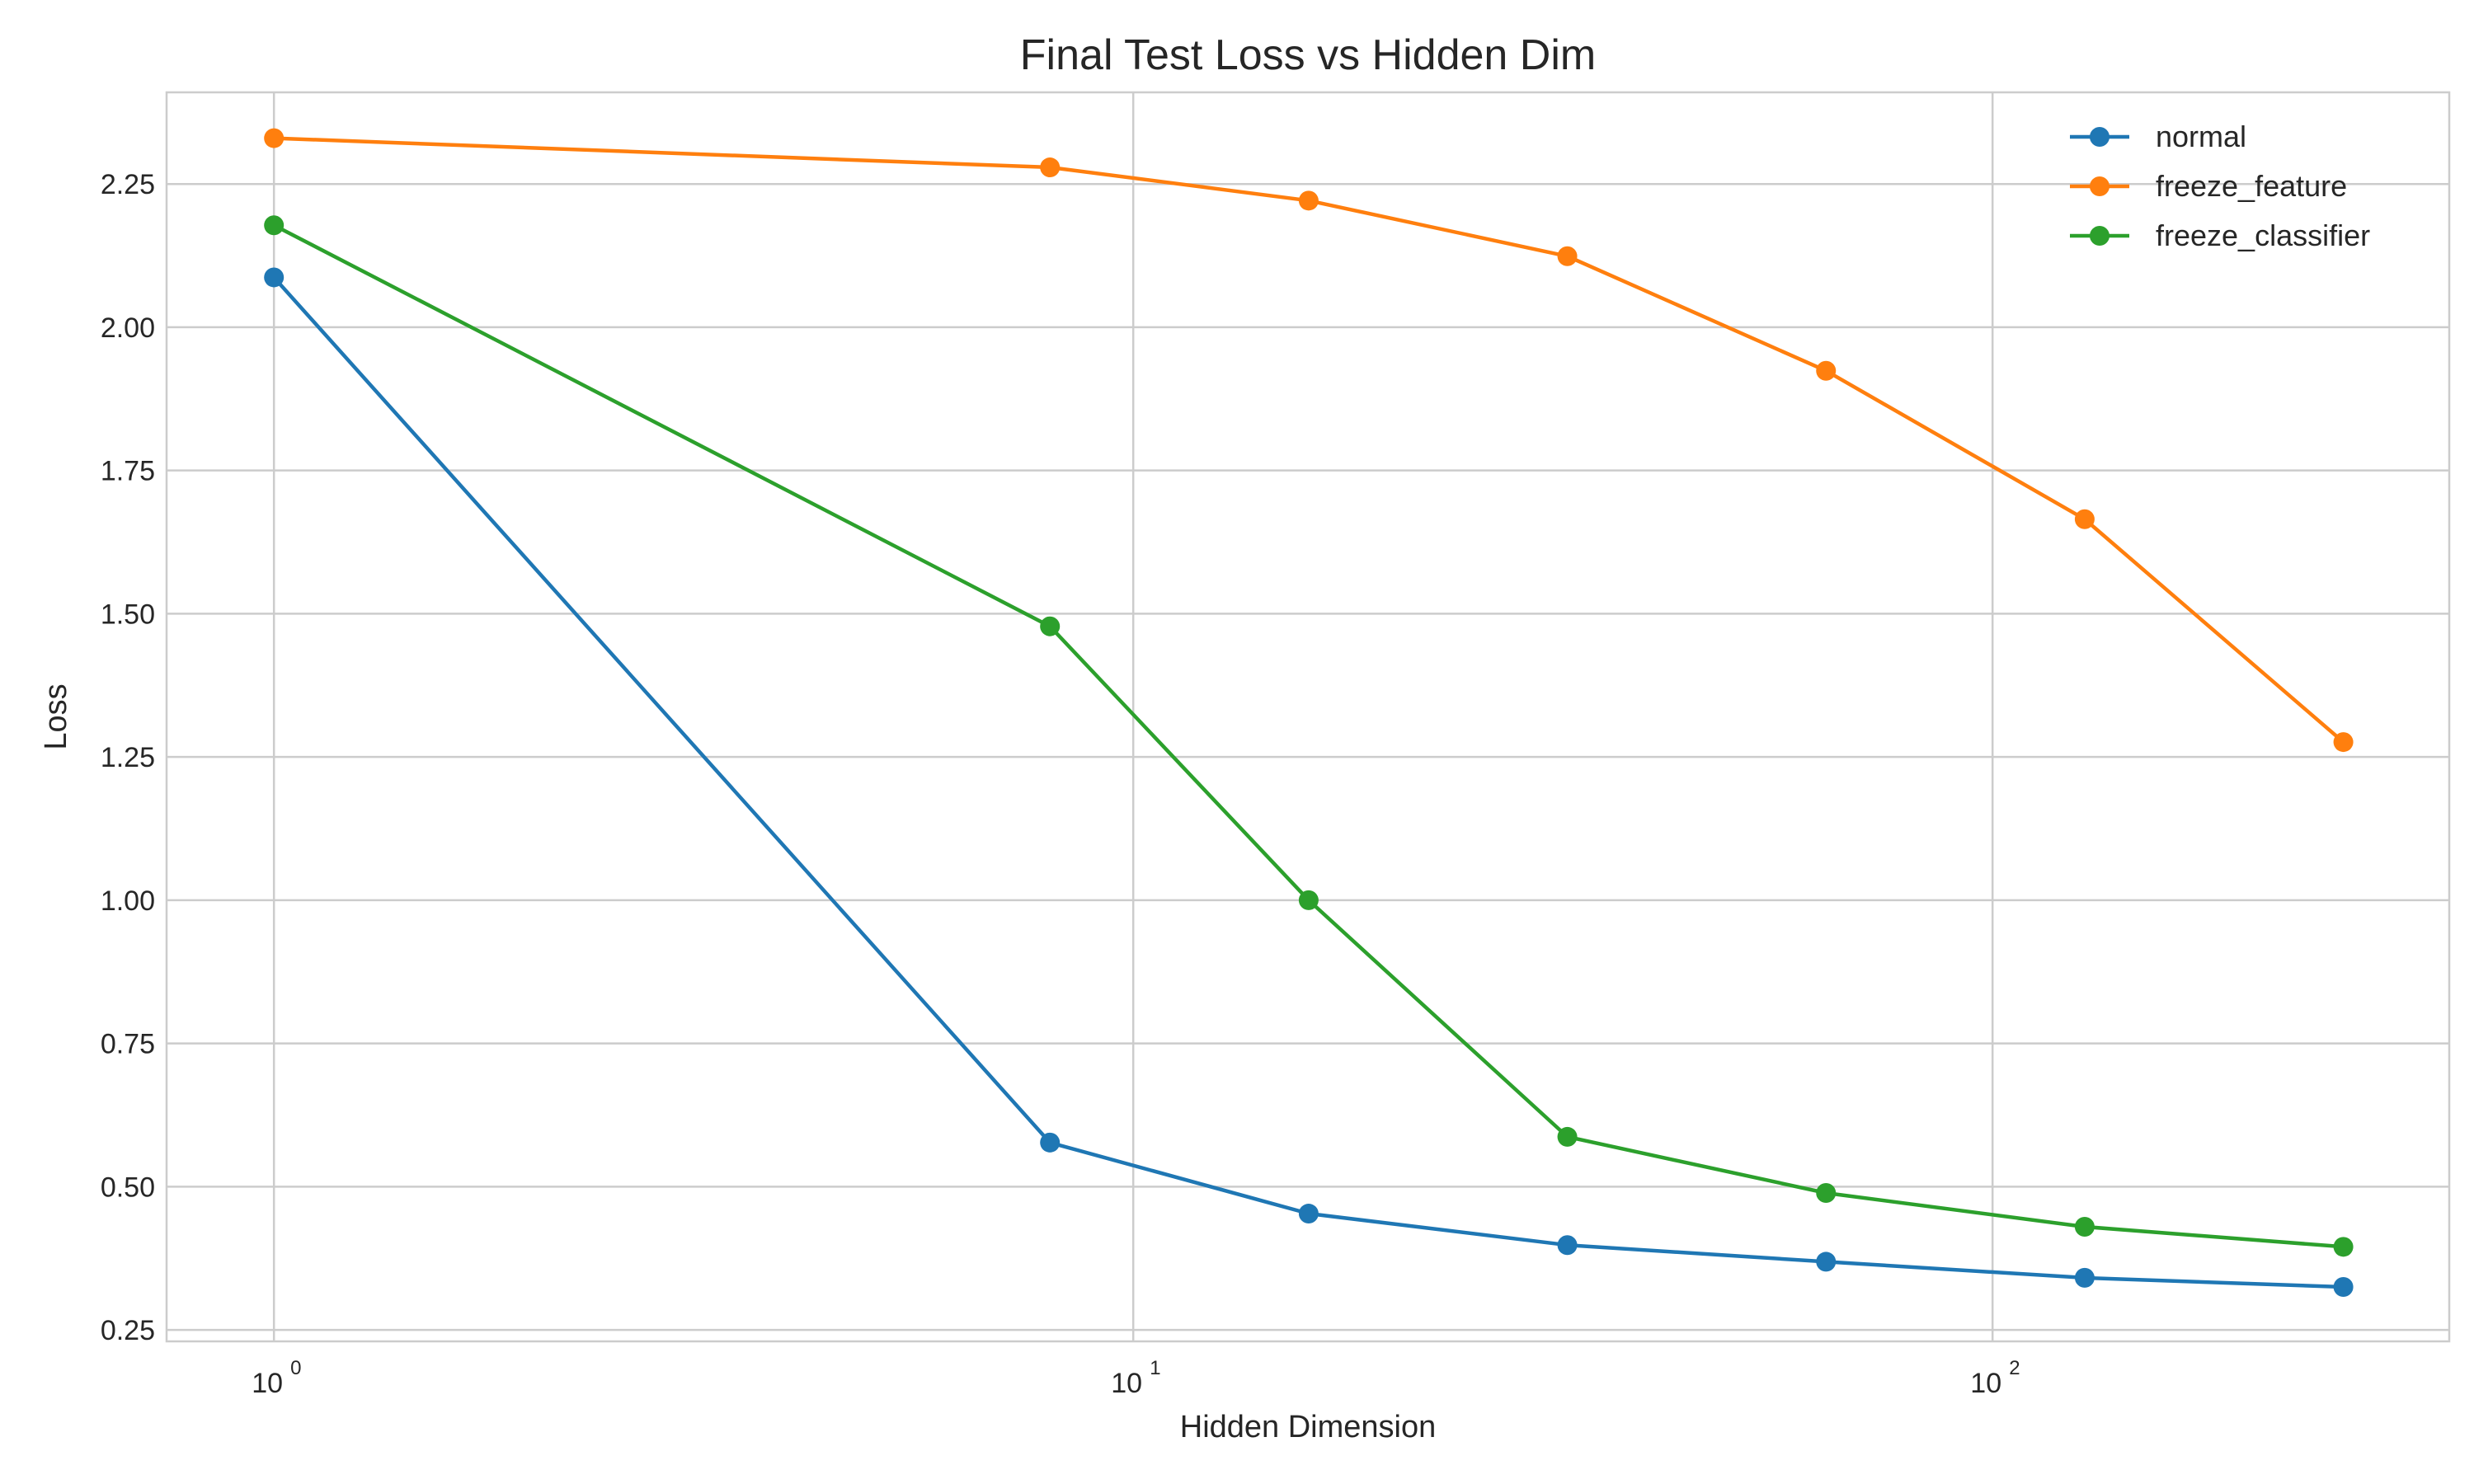 This screenshot has height=1484, width=2474. Describe the element at coordinates (128, 614) in the screenshot. I see `y-tick-label: 1.50` at that location.